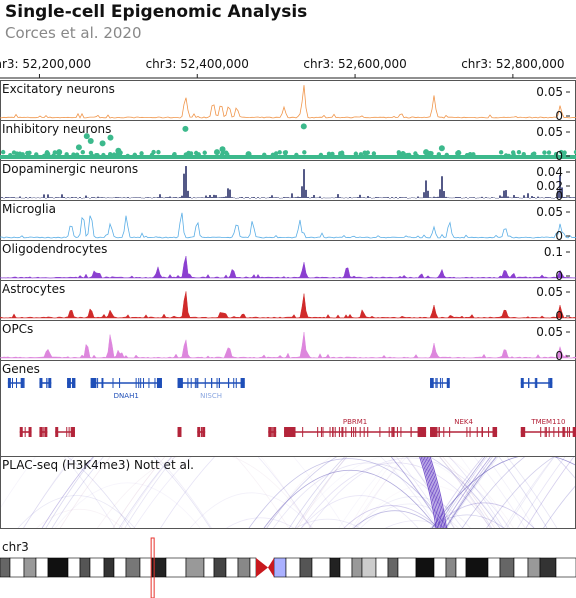  I want to click on signal-line, so click(288, 102).